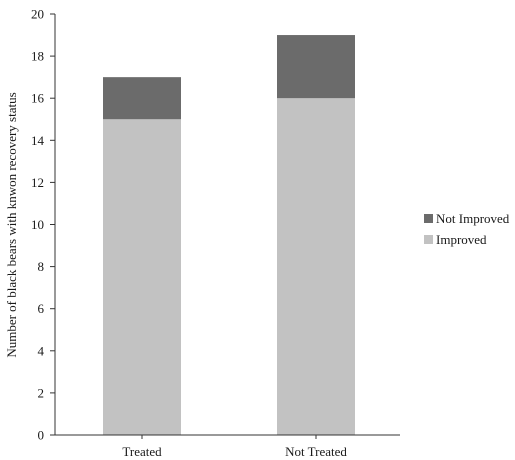  I want to click on x-tick-label: Treated, so click(142, 451).